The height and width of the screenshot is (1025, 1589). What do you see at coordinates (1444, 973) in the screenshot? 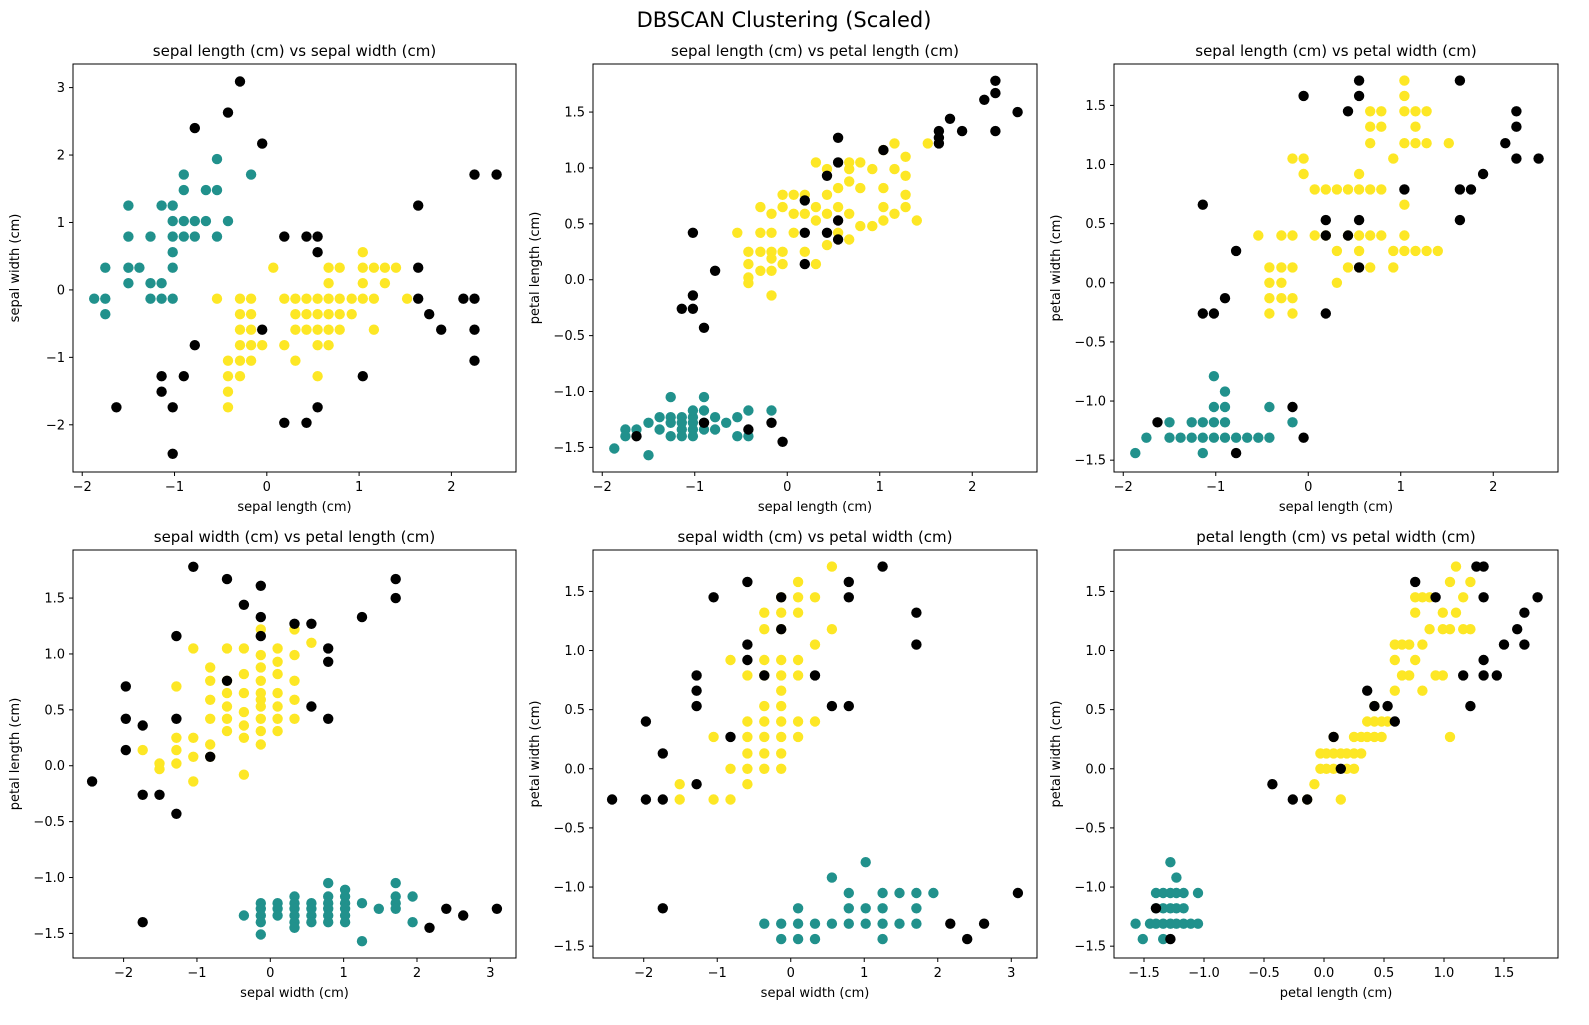
I see `x-tick-label: 1.0` at bounding box center [1444, 973].